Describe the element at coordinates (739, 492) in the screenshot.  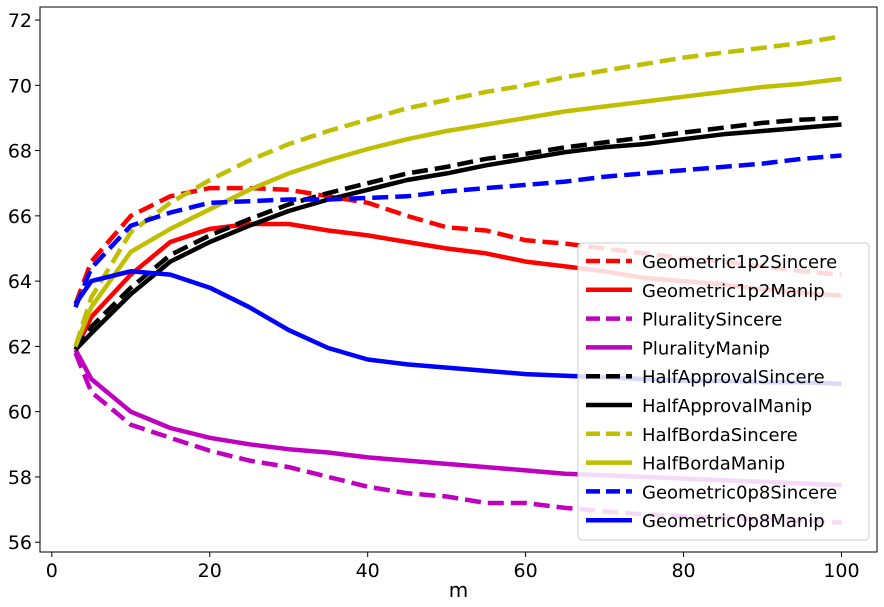
I see `legend-entry: Geometric0p8Sincere` at that location.